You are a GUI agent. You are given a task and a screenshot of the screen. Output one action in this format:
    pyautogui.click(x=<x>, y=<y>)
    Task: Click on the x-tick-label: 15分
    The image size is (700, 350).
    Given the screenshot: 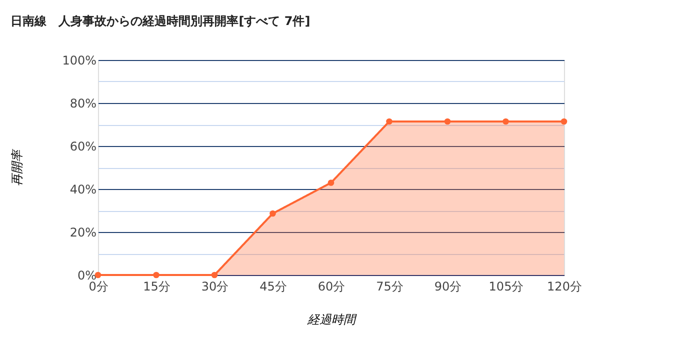 What is the action you would take?
    pyautogui.click(x=156, y=287)
    